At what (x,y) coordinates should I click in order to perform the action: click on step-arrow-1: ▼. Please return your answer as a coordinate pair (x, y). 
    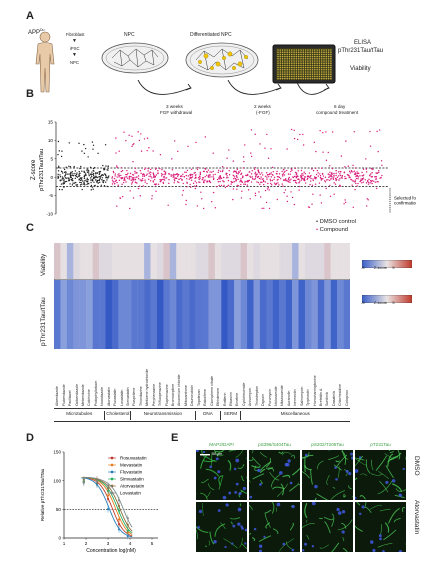
    Looking at the image, I should click on (74, 41).